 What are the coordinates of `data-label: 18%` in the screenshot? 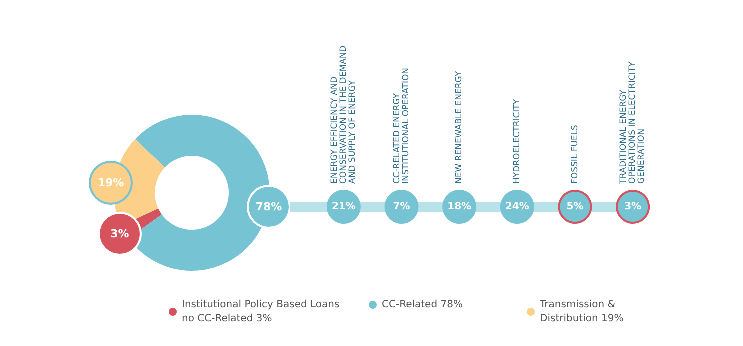 It's located at (460, 207).